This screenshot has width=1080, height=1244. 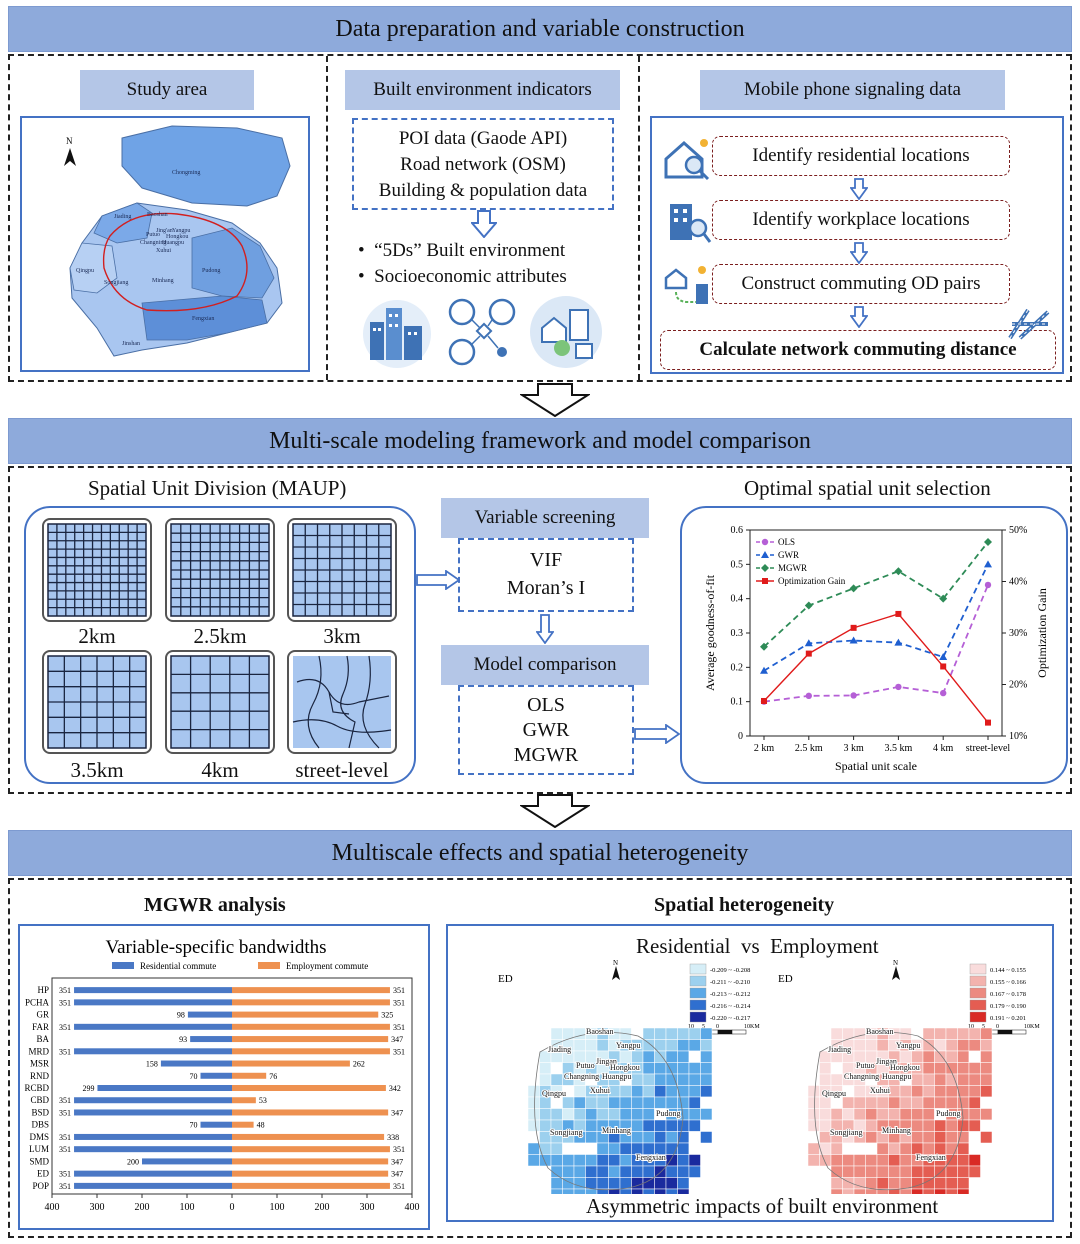 I want to click on mobile-title-text: Mobile phone signaling data, so click(x=852, y=89).